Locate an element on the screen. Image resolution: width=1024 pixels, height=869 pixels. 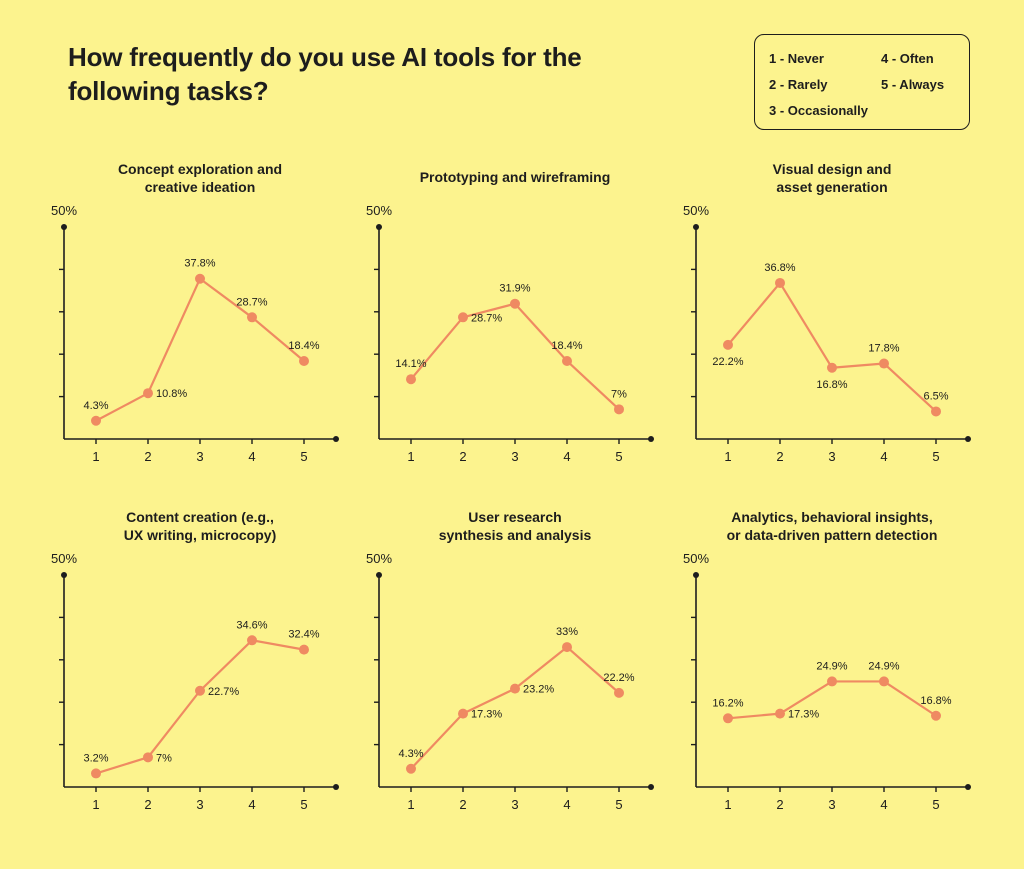
legend-item-often: 4 - Often is located at coordinates (907, 58).